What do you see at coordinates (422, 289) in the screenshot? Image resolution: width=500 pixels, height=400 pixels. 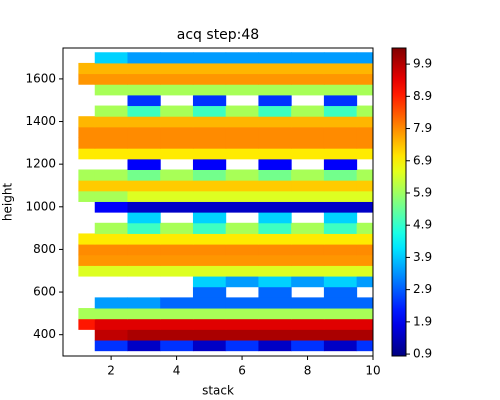 I see `colorbar-tick-label: 2.9` at bounding box center [422, 289].